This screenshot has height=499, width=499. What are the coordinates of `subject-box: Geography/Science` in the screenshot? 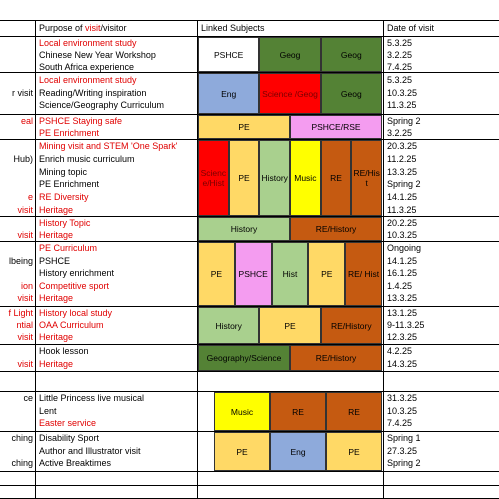 It's located at (244, 358).